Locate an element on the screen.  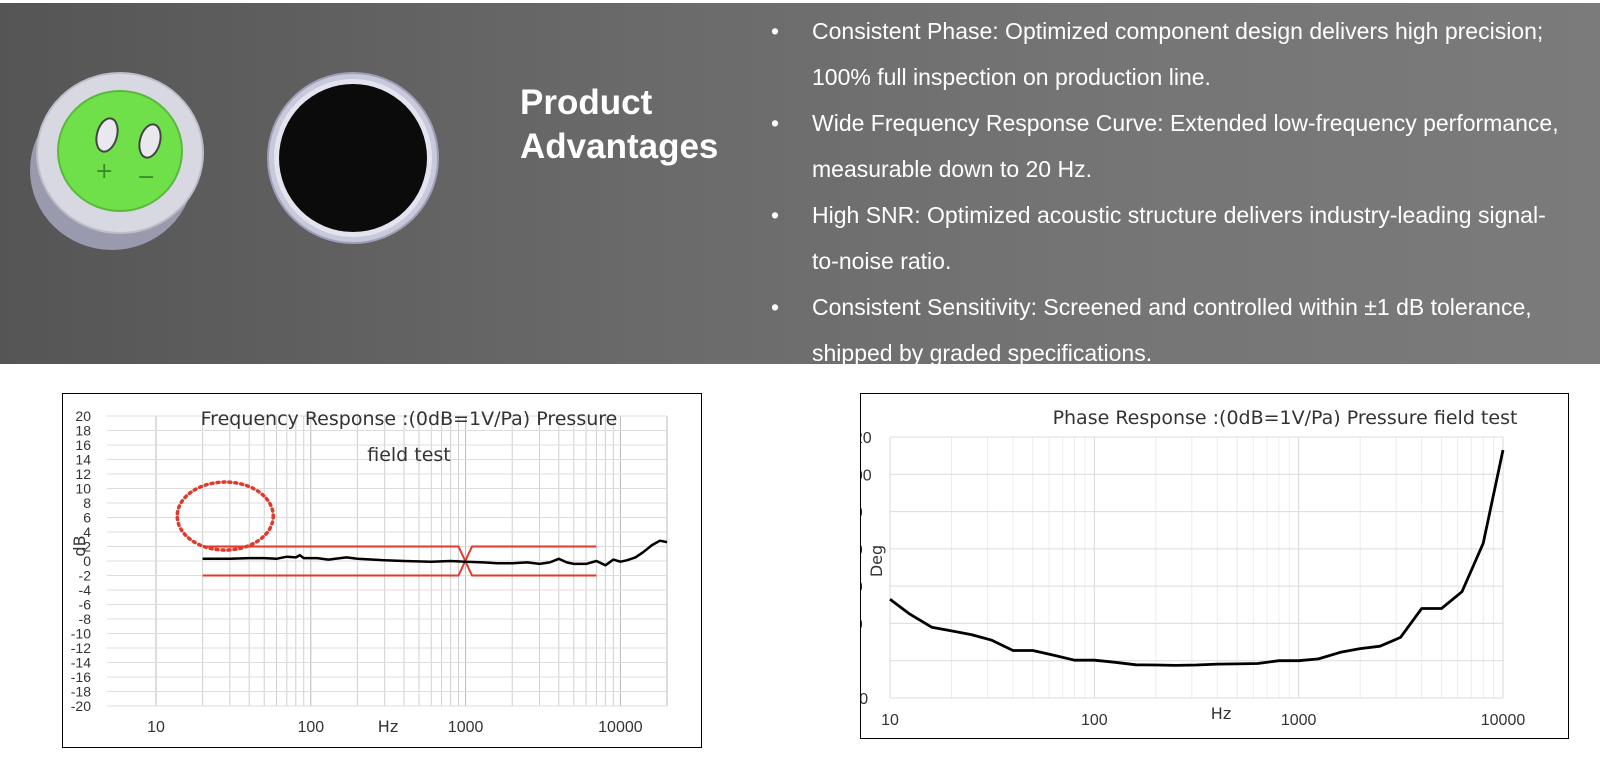
chart-title-line-1: Frequency Response :(0dB=1V/Pa) Pressure is located at coordinates (409, 419).